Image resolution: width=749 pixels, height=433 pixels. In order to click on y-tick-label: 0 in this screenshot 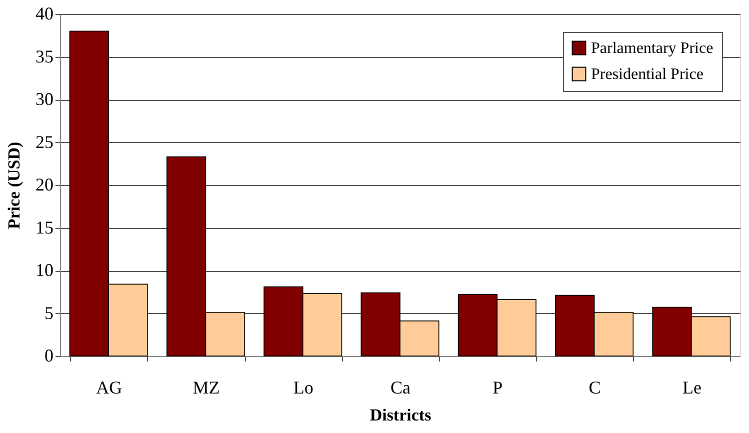, I will do `click(49, 356)`.